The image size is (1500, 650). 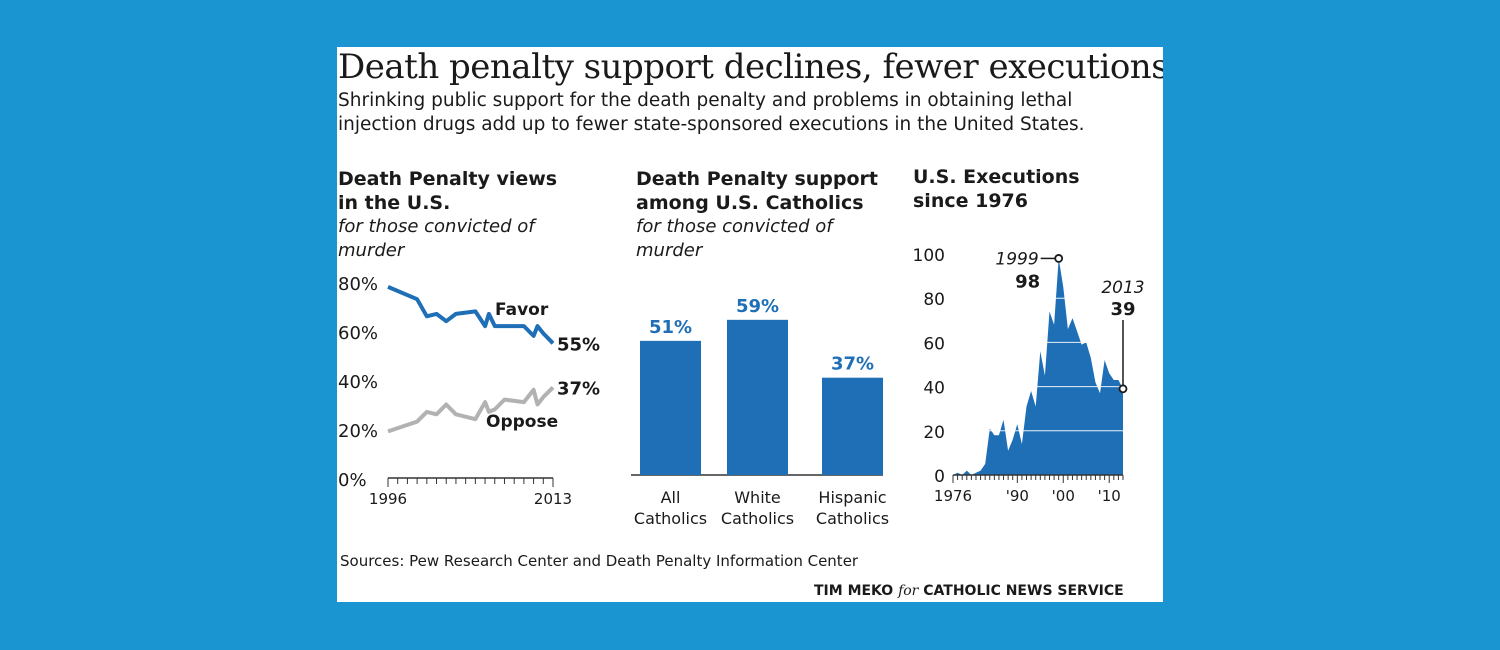 I want to click on executions-x-tick-label: '00, so click(x=1063, y=496).